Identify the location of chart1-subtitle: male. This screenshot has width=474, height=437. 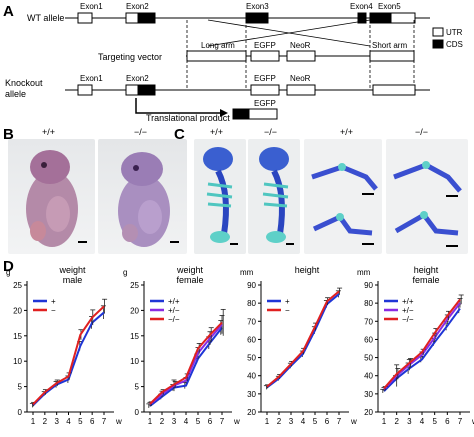
(73, 280).